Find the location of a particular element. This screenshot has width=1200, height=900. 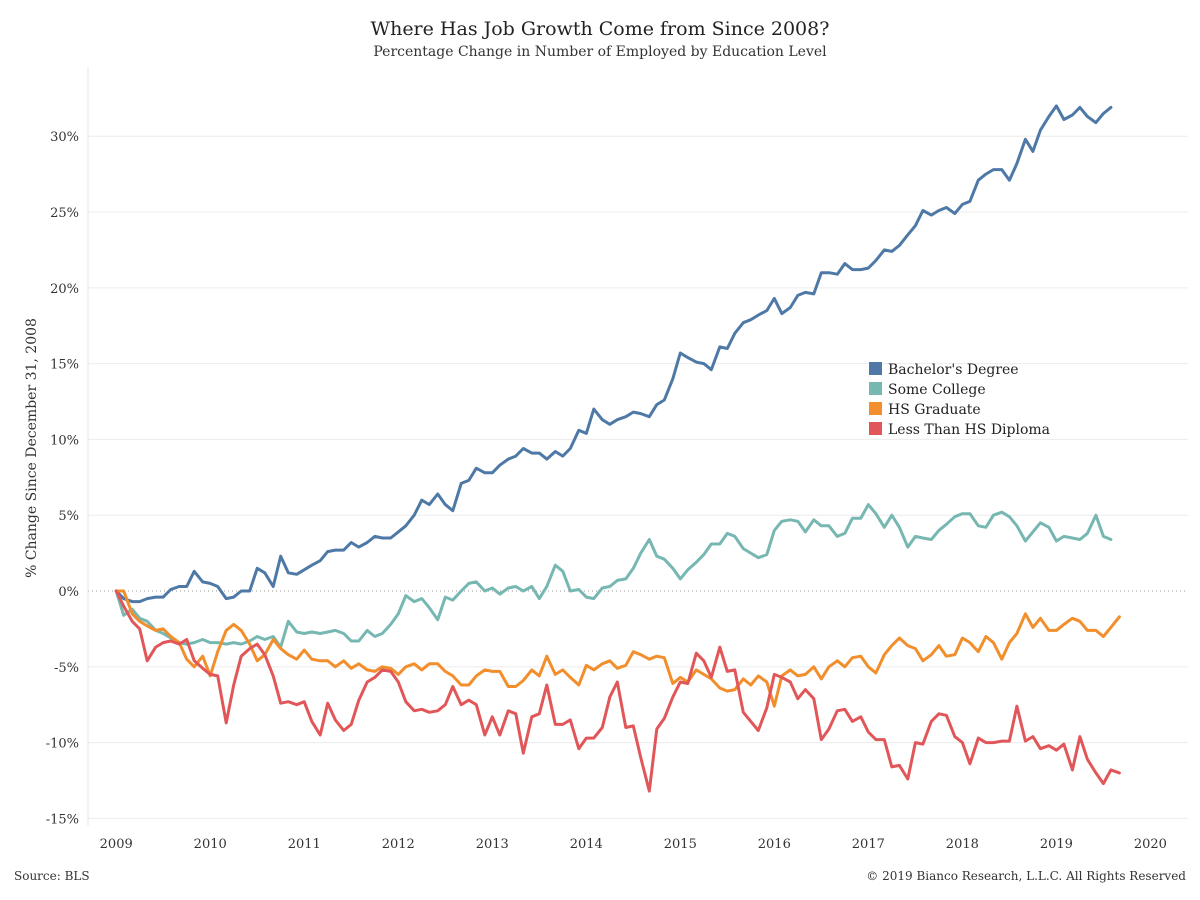

y-tick-label: -10% is located at coordinates (62, 744).